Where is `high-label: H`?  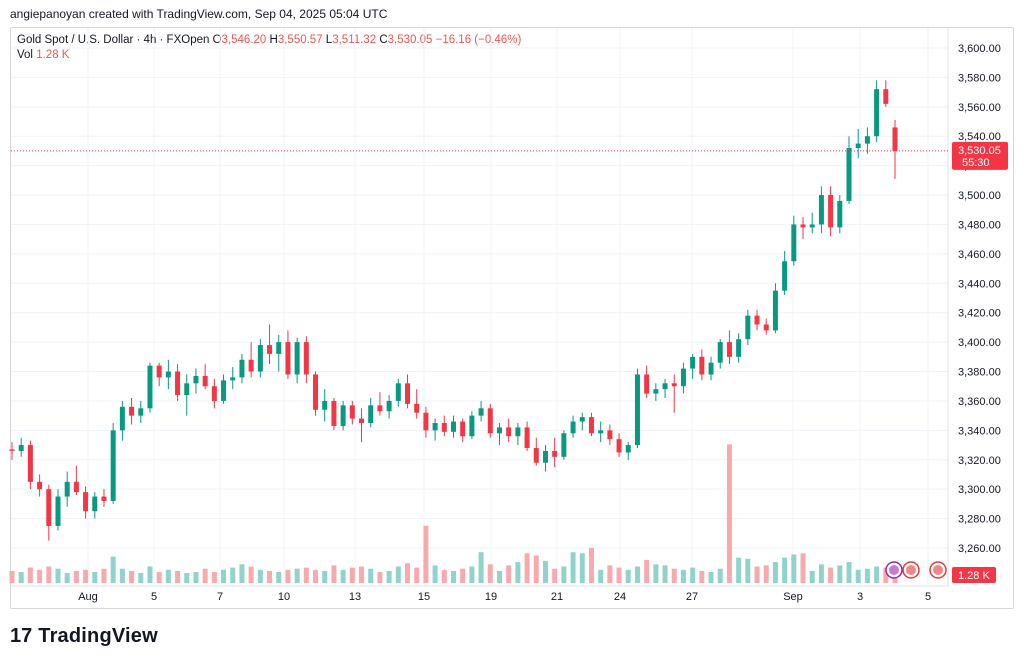 high-label: H is located at coordinates (273, 40).